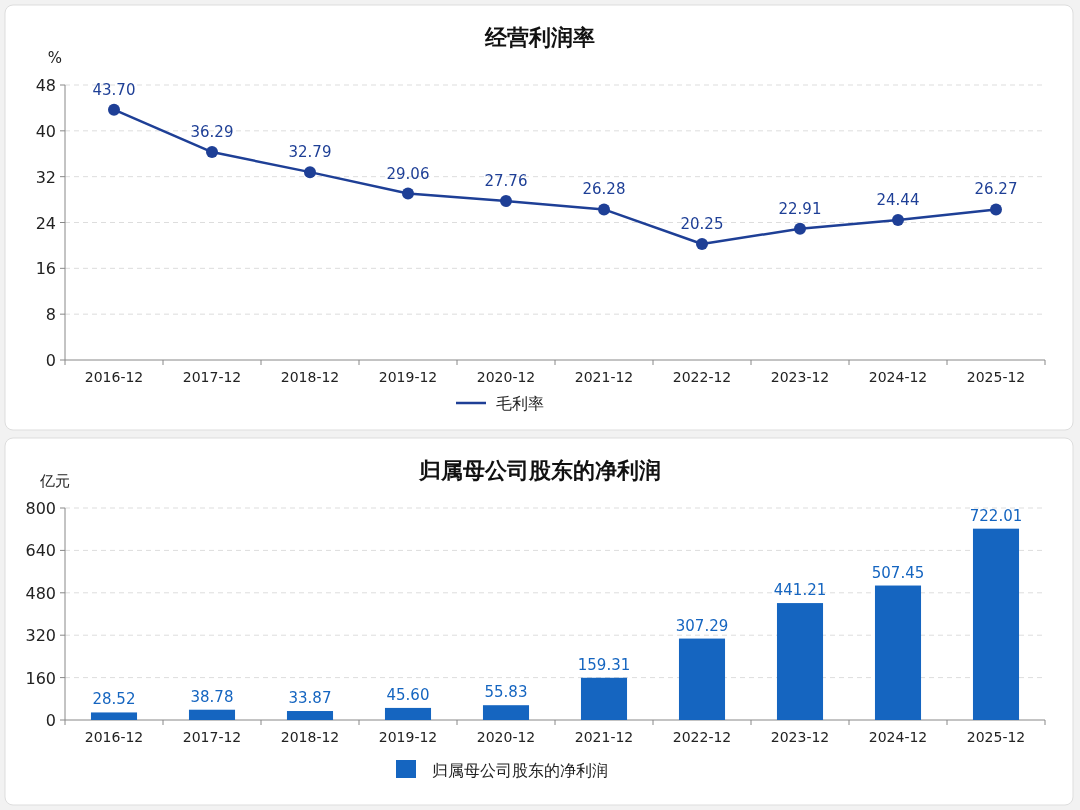  Describe the element at coordinates (45, 223) in the screenshot. I see `y-tick-label: 24` at that location.